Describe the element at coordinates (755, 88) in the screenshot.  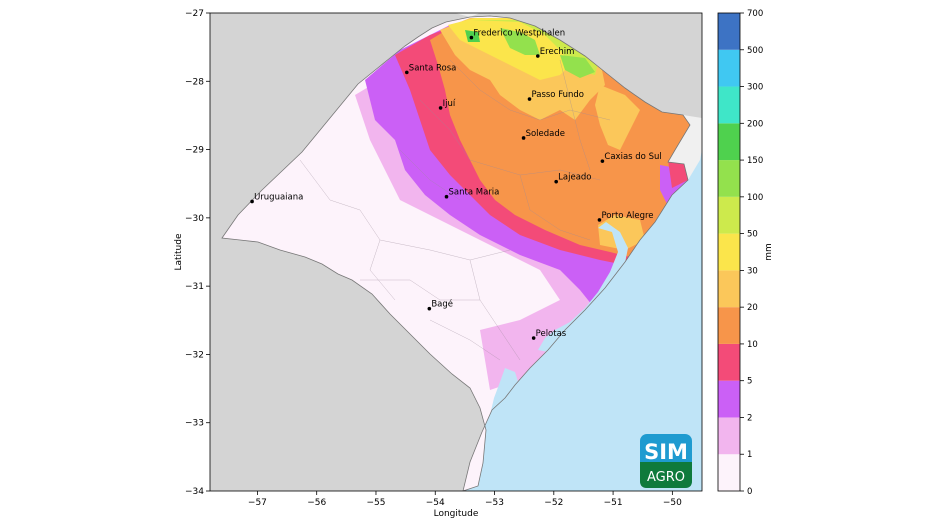
I see `colorbar-tick-label: 300` at that location.